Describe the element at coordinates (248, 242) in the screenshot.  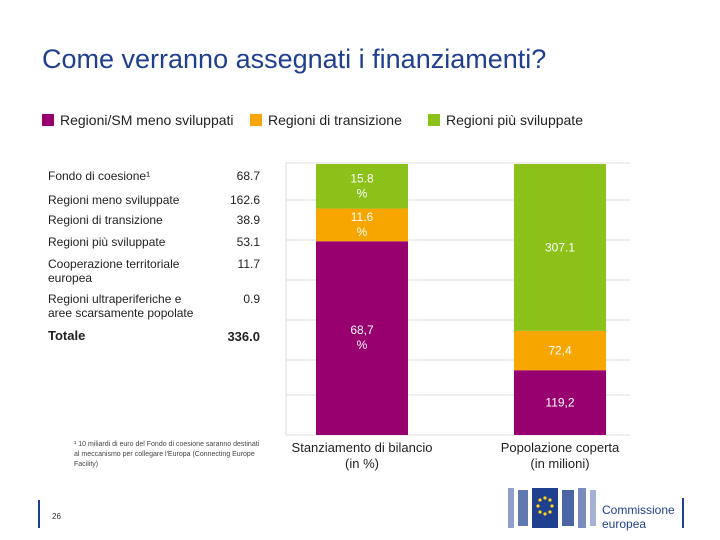
I see `row-value: 53.1` at that location.